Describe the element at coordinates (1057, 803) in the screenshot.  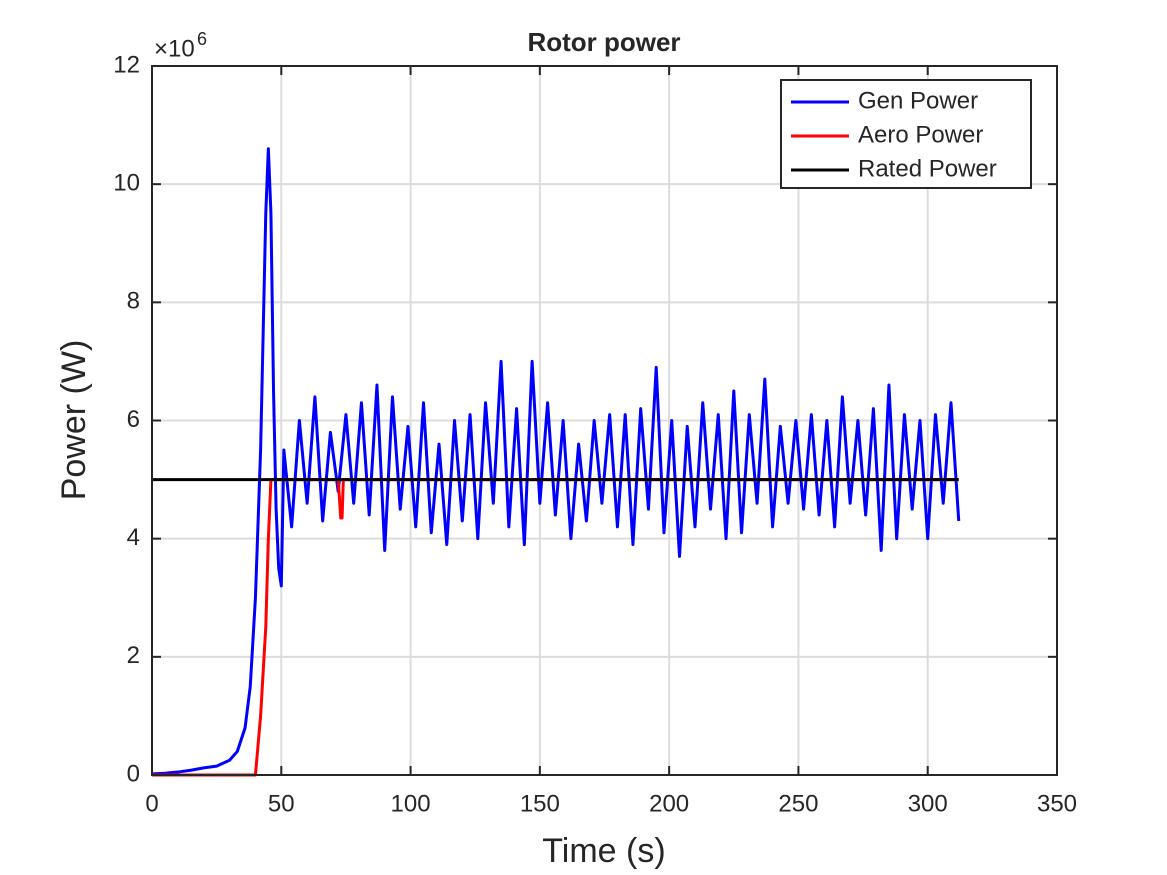
I see `x-tick-label: 350` at that location.